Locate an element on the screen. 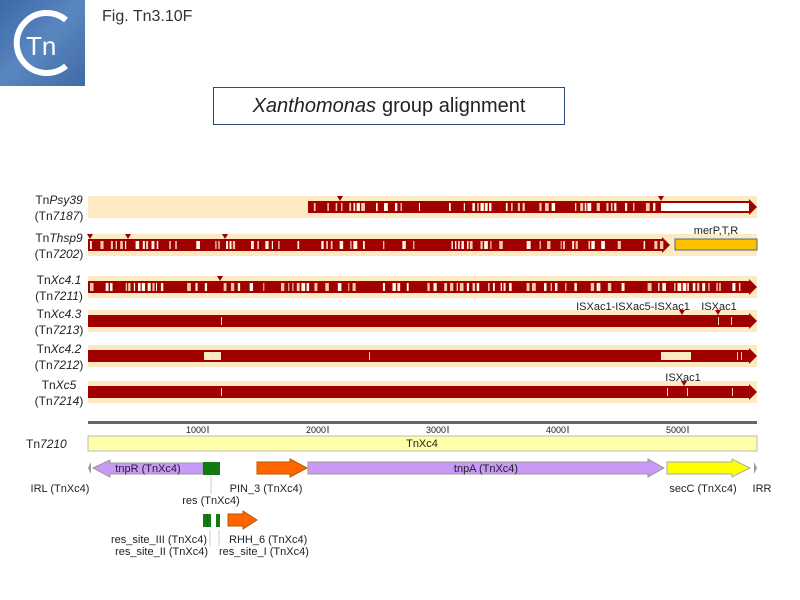 This screenshot has height=600, width=800. label-prefix: Tn is located at coordinates (42, 200).